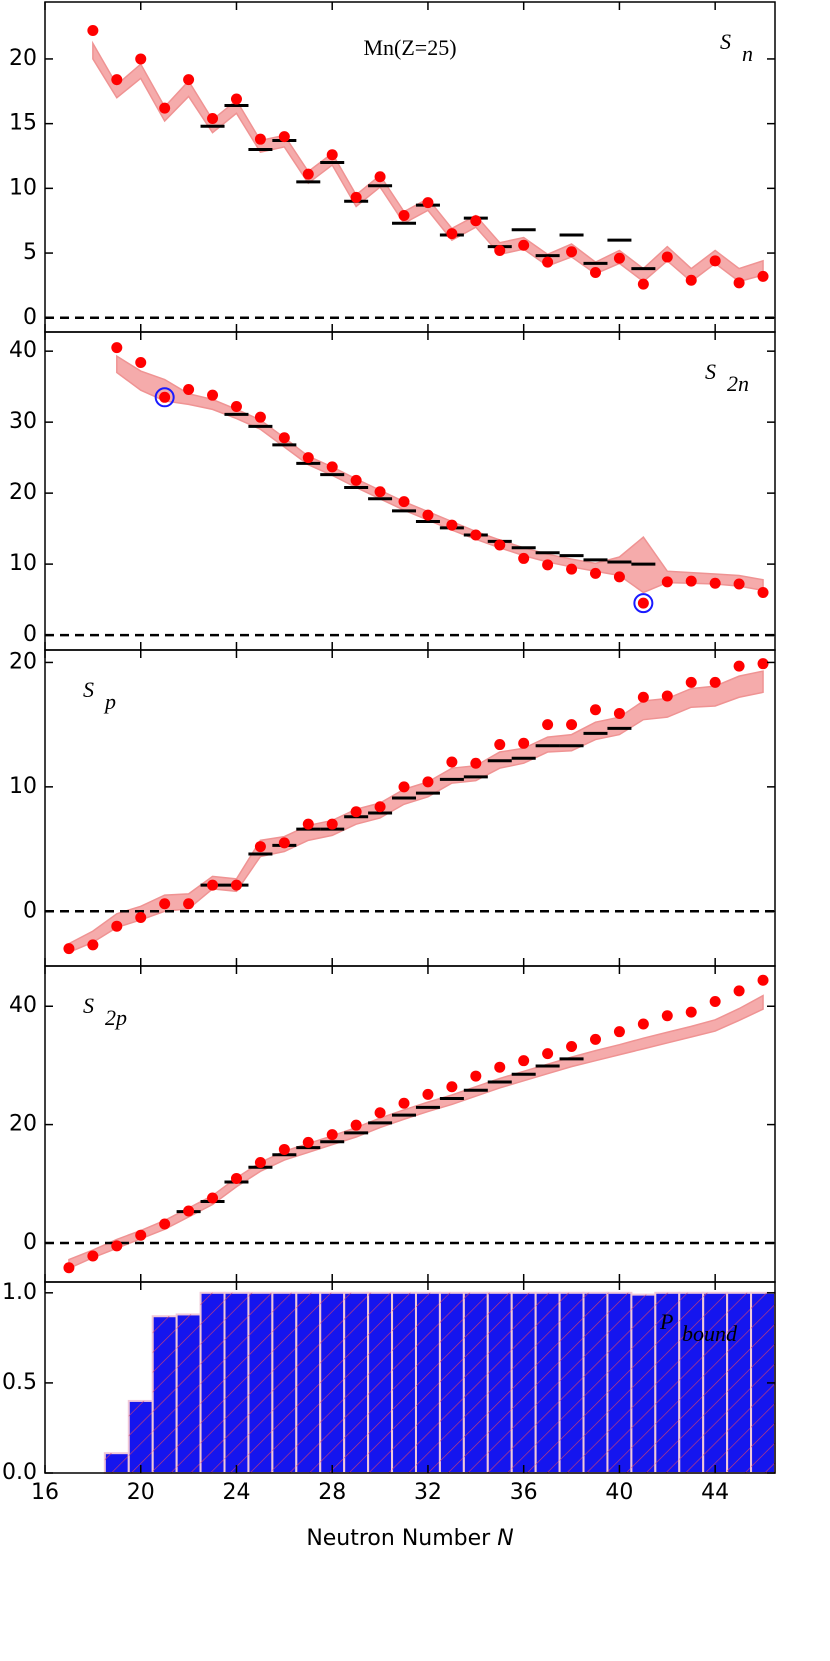 This screenshot has height=1661, width=830. I want to click on highlight-circle, so click(643, 603).